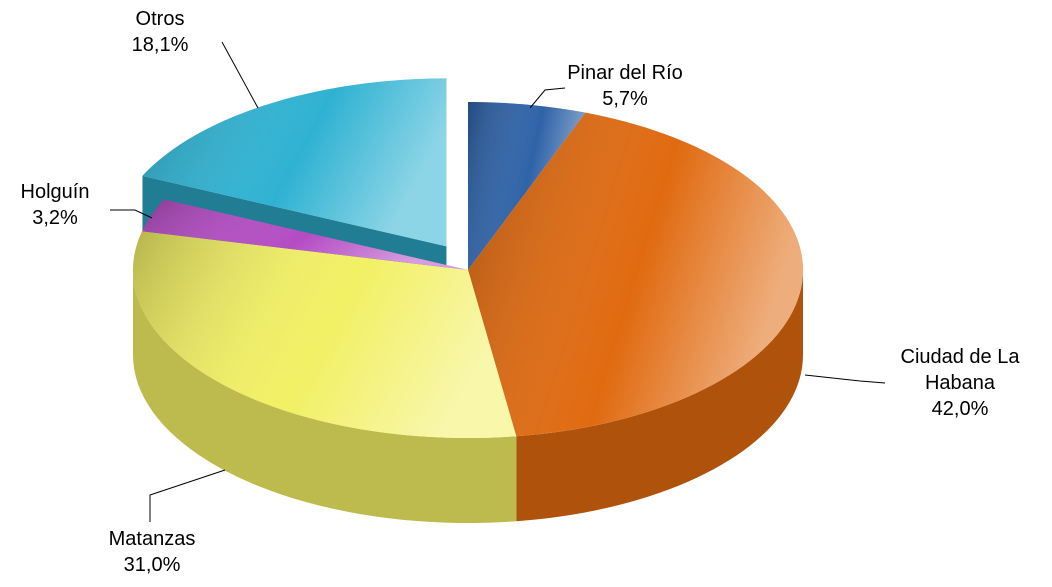  I want to click on category-label: Matanzas, so click(152, 539).